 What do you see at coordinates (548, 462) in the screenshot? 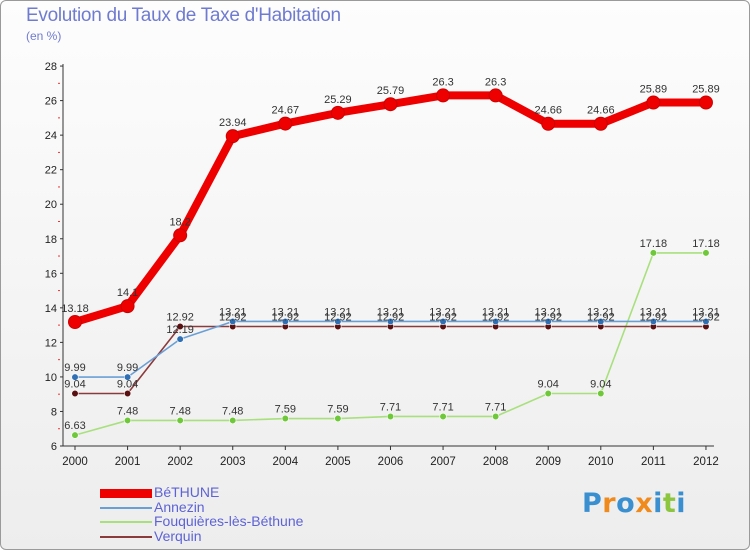
I see `x-tick-label: 2009` at bounding box center [548, 462].